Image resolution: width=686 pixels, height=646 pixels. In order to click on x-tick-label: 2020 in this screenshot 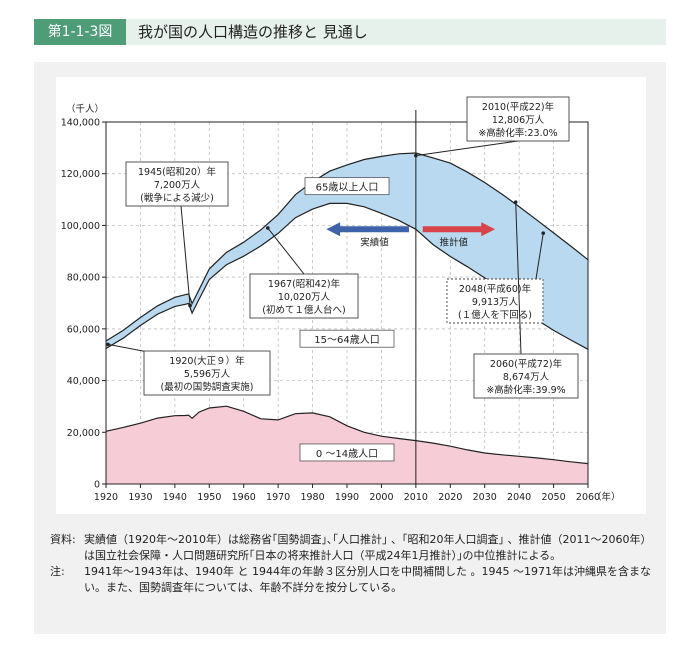, I will do `click(450, 497)`.